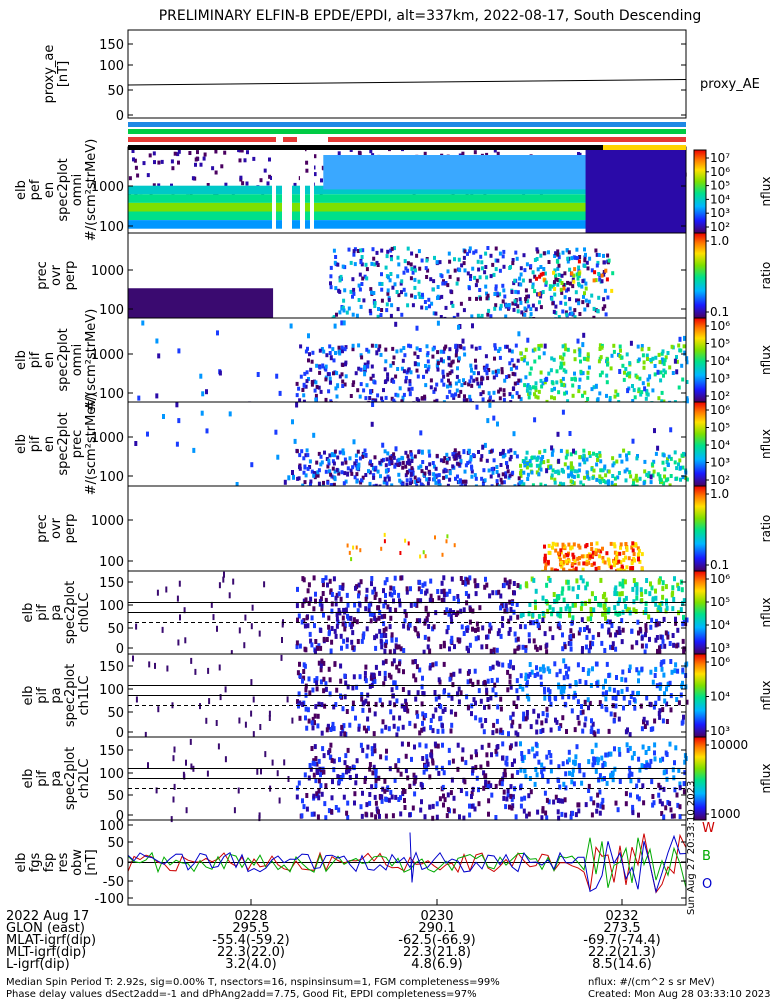 The image size is (775, 1000). I want to click on colorbar-tick-label: 1.0, so click(719, 241).